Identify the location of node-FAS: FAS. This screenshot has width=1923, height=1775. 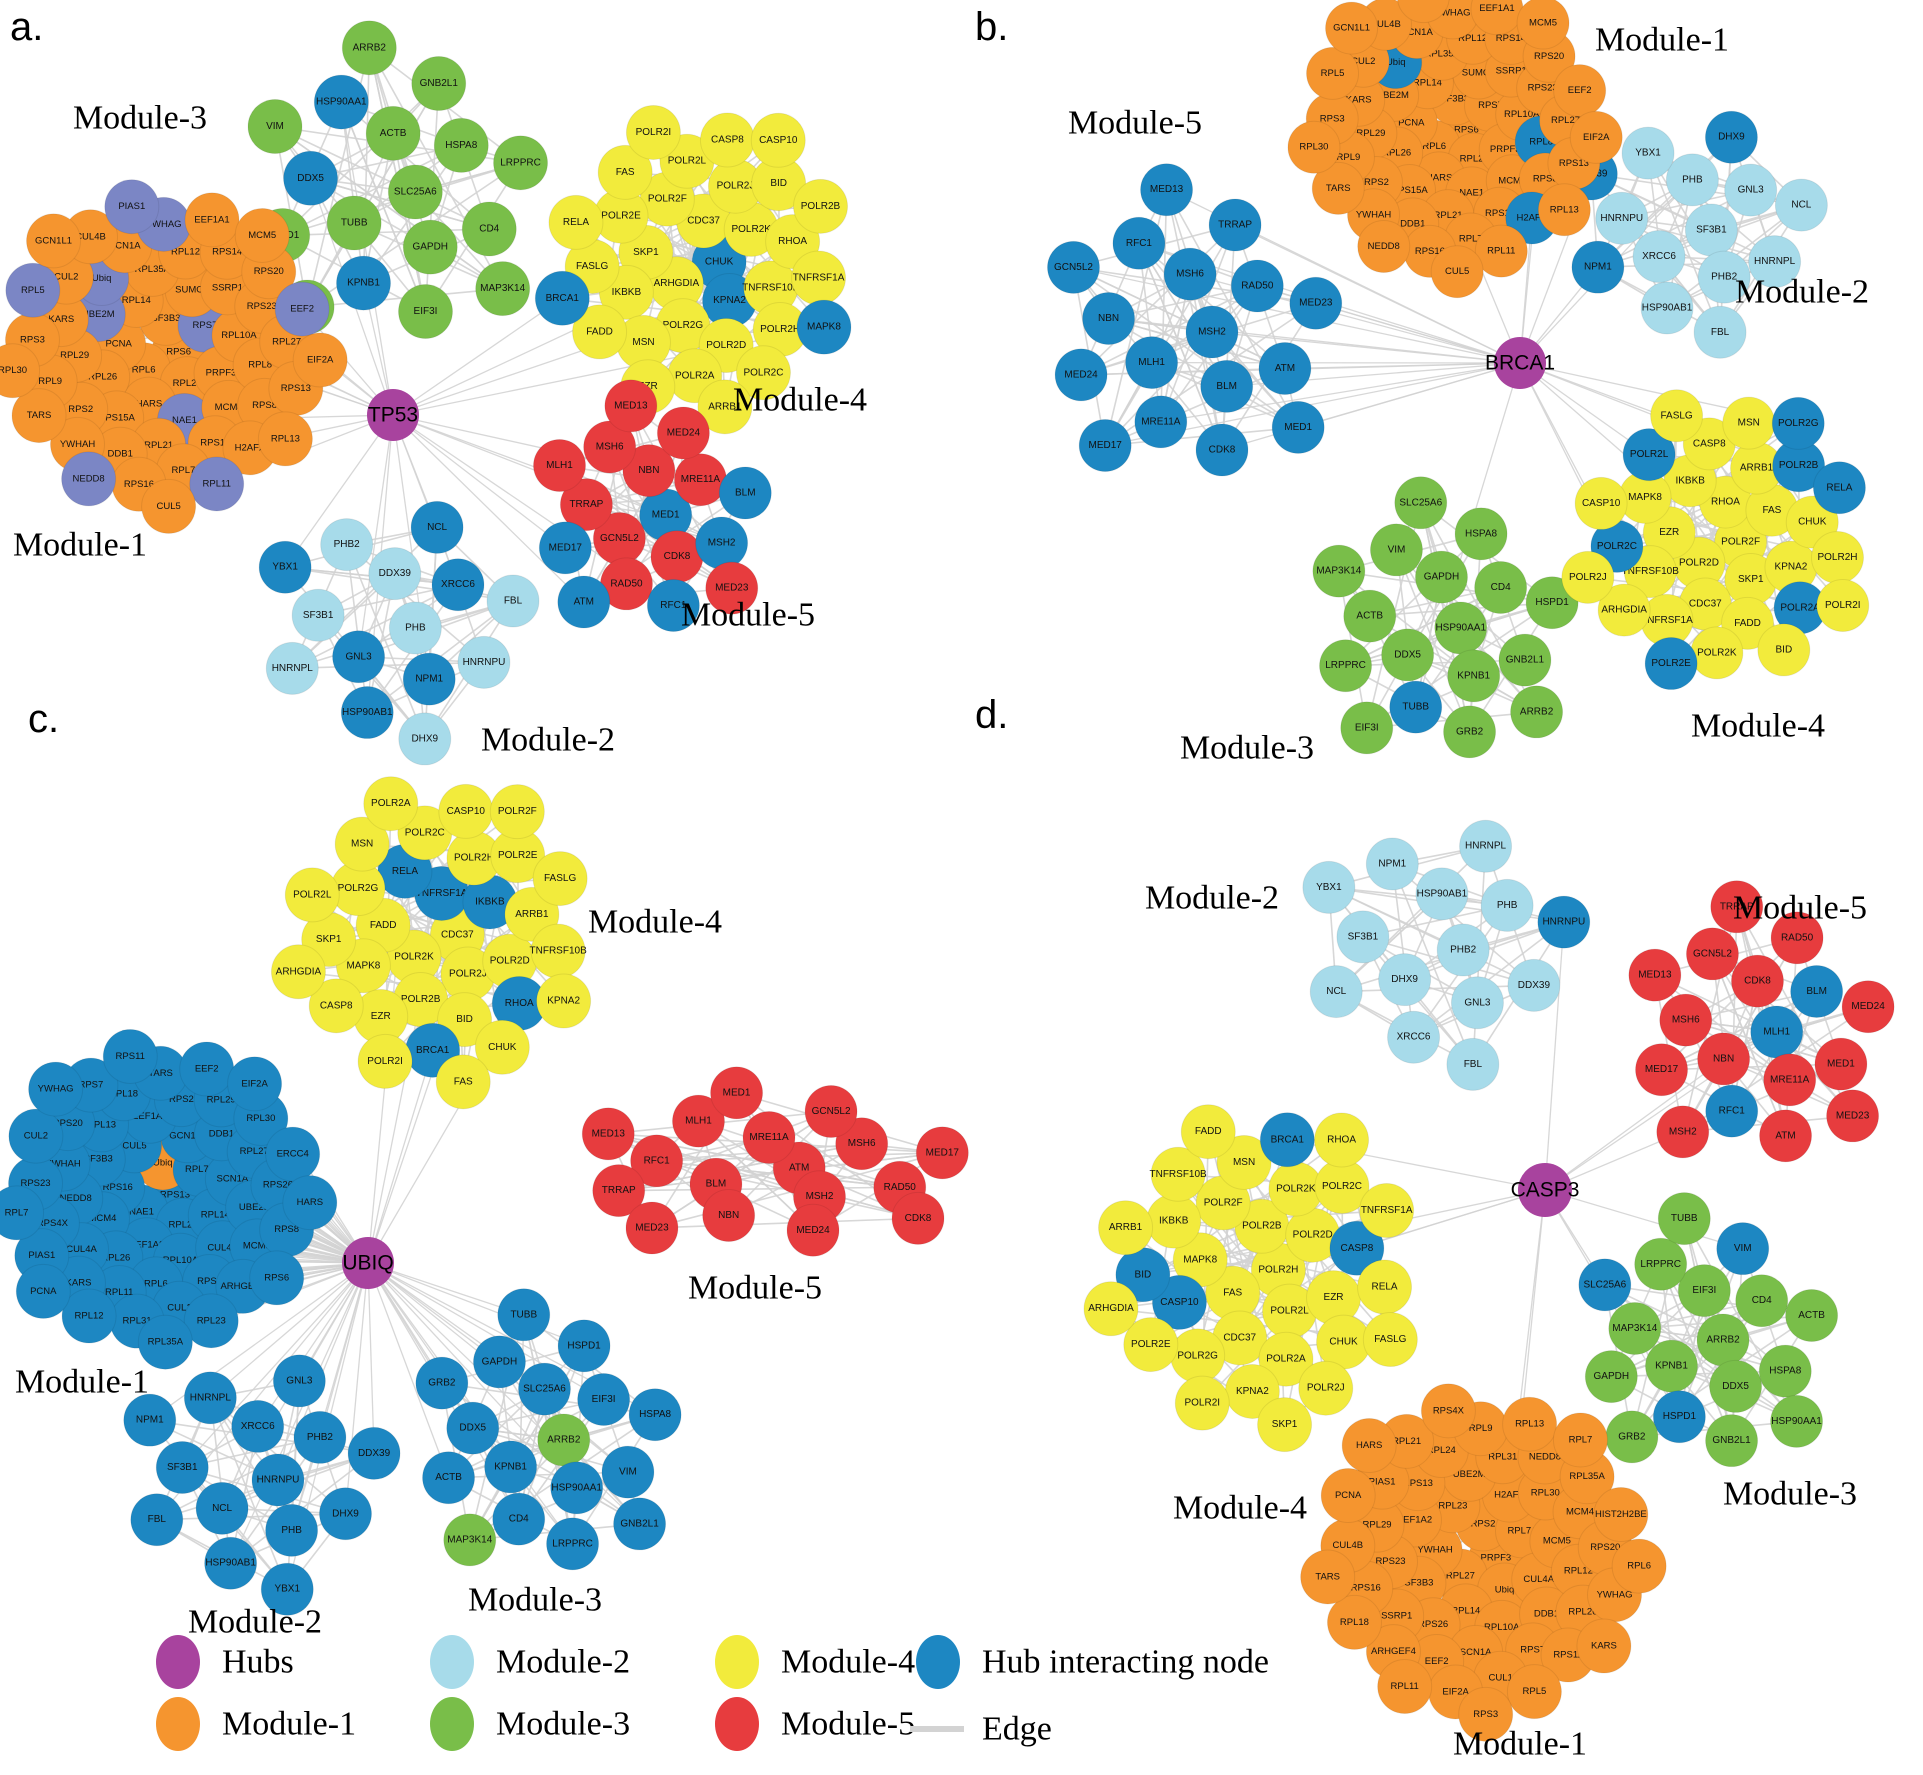
(463, 1082).